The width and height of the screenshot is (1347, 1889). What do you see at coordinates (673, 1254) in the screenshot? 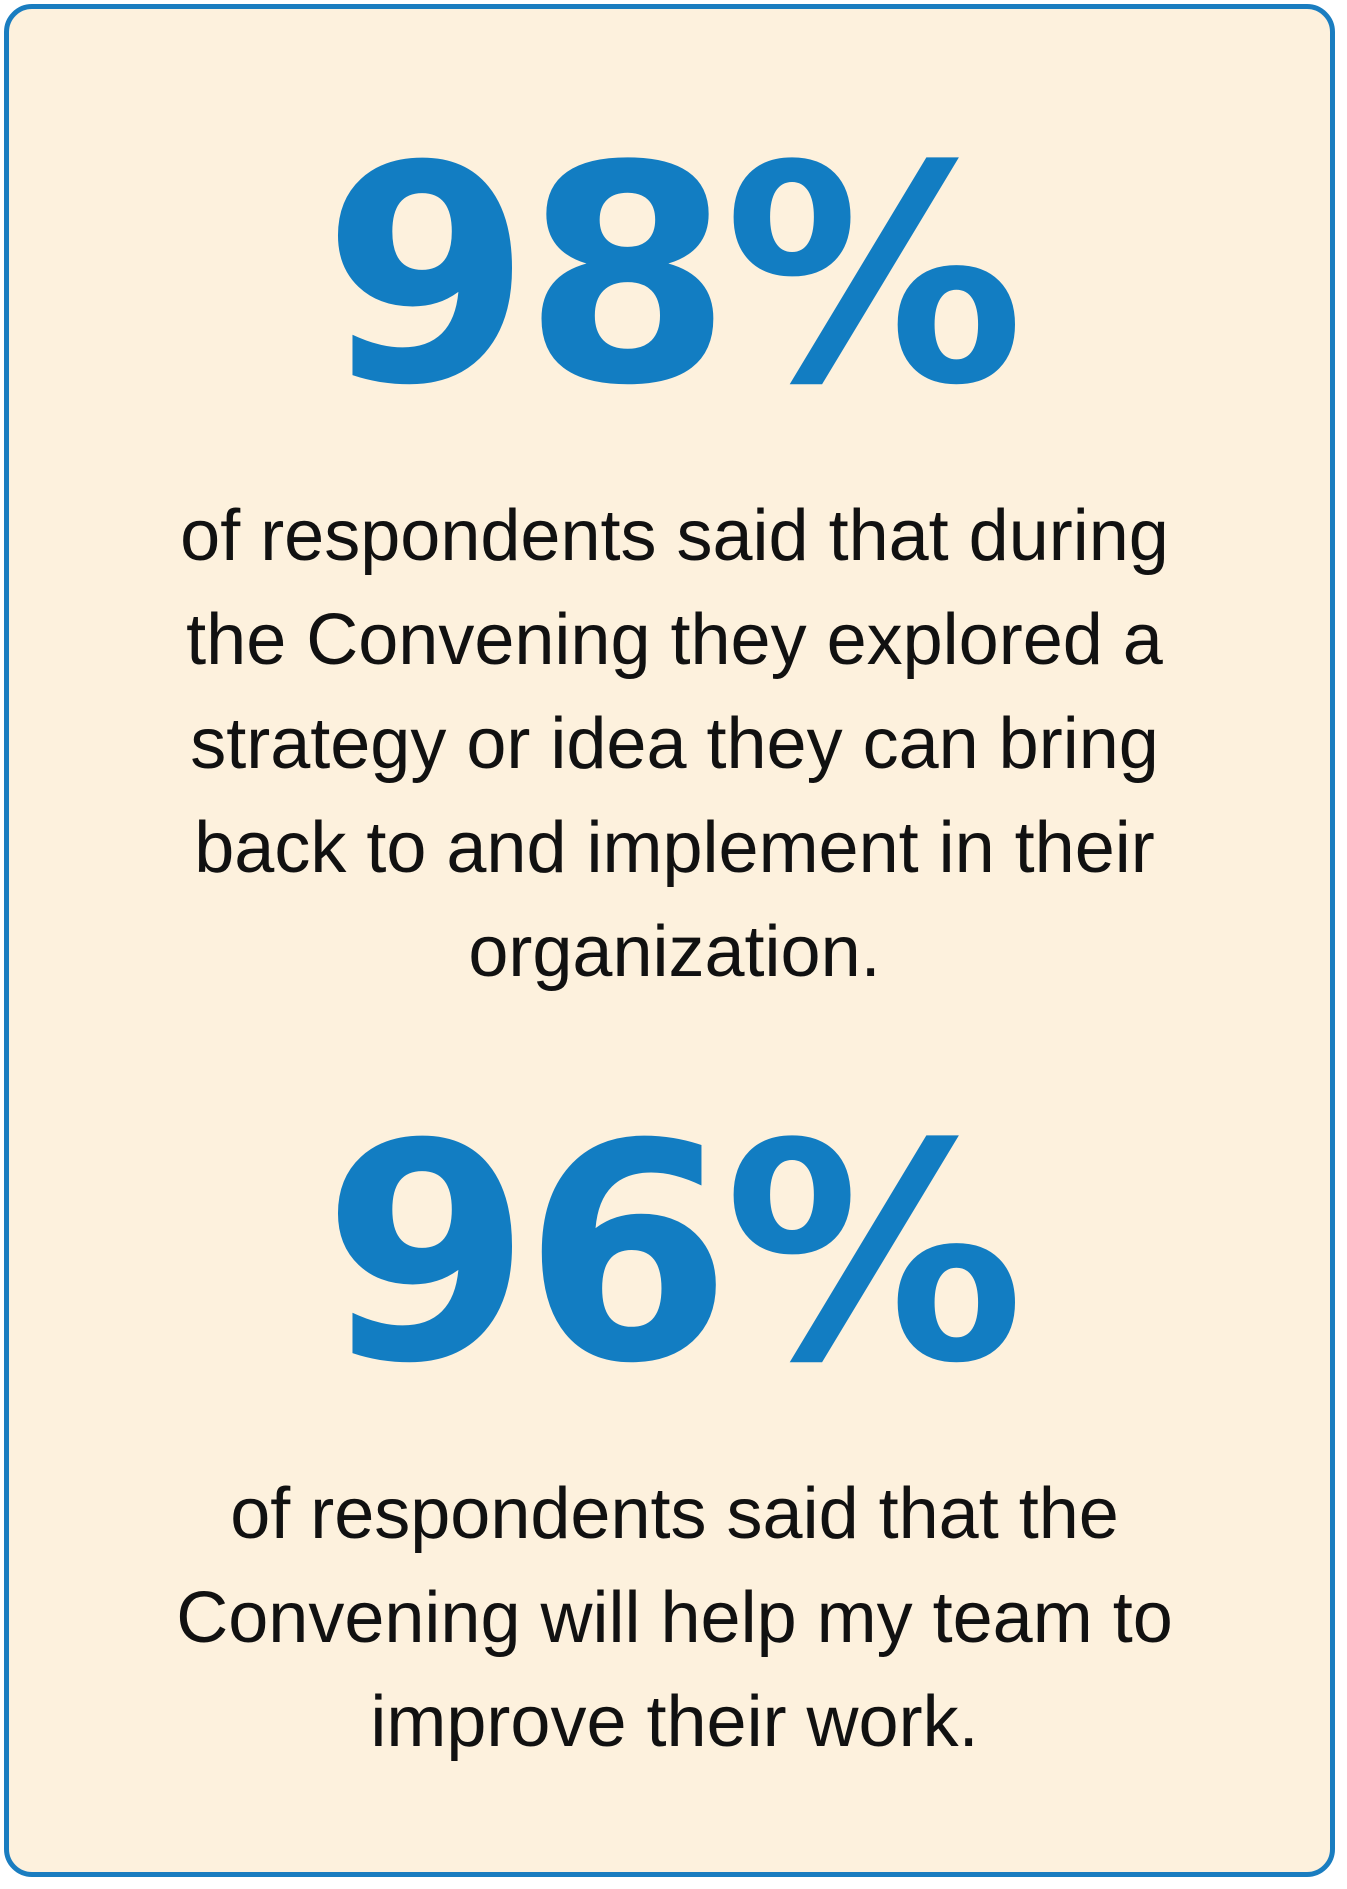
I see `stat-value-96: 96%` at bounding box center [673, 1254].